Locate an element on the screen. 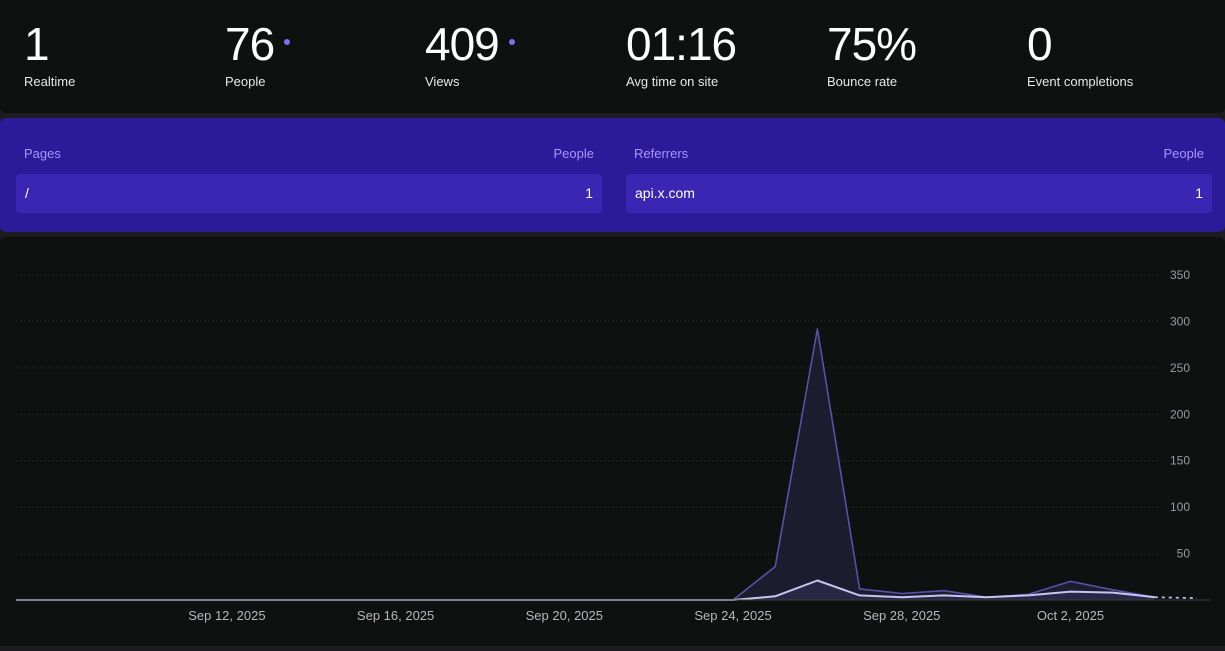 Image resolution: width=1225 pixels, height=651 pixels. stat-value: 01:16 is located at coordinates (681, 44).